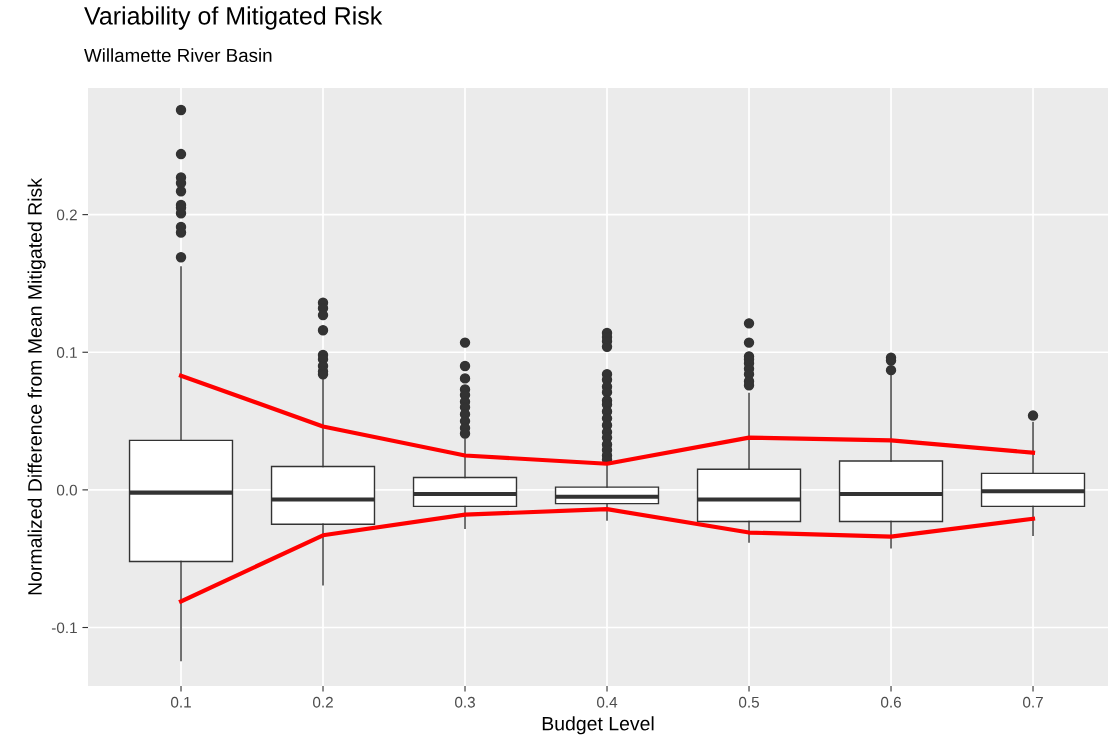 The height and width of the screenshot is (751, 1120). Describe the element at coordinates (66, 352) in the screenshot. I see `y-tick-label: 0.1` at that location.